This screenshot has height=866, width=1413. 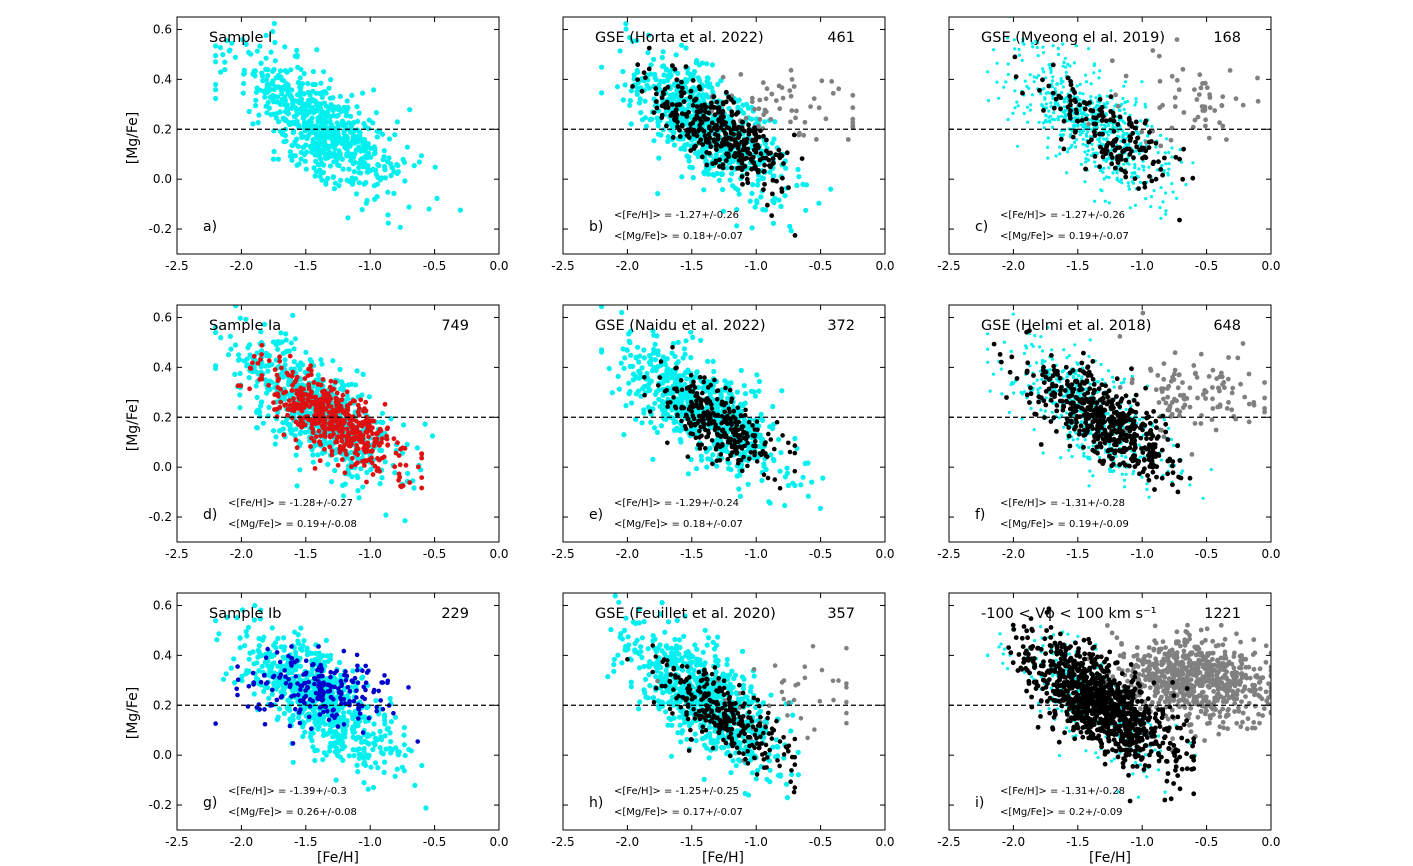 I want to click on figure-xlabel-col1: [Fe/H], so click(x=338, y=858).